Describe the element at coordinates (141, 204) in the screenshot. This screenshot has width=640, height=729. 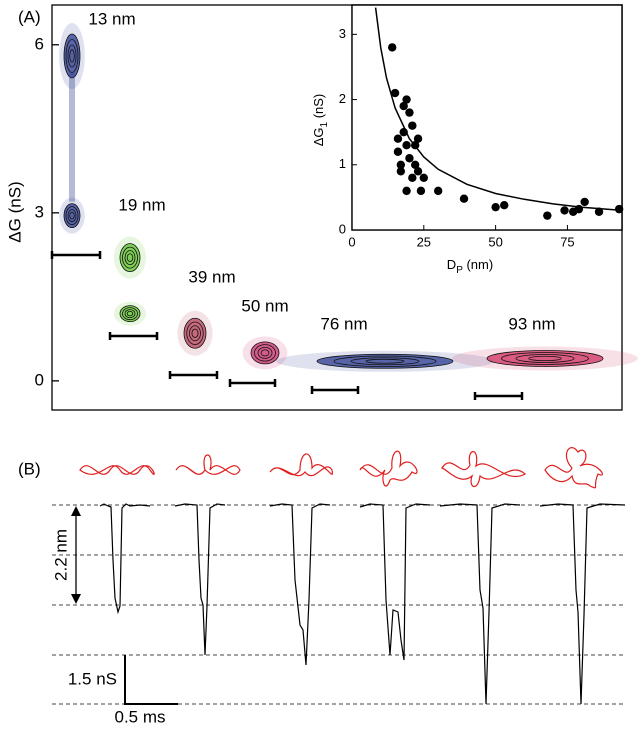
I see `population-label: 19 nm` at that location.